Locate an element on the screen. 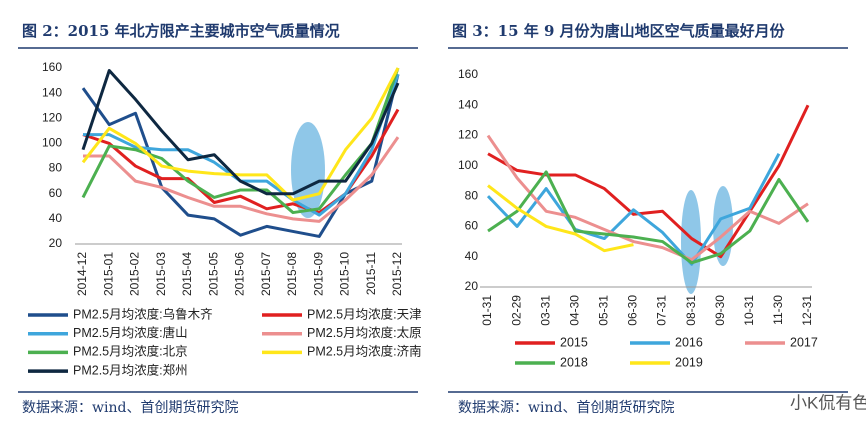  x-tick-label: 2015-04 is located at coordinates (187, 274).